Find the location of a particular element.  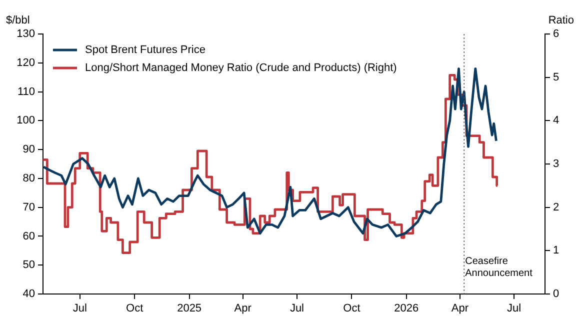

y2-axis-title: Ratio is located at coordinates (561, 20).